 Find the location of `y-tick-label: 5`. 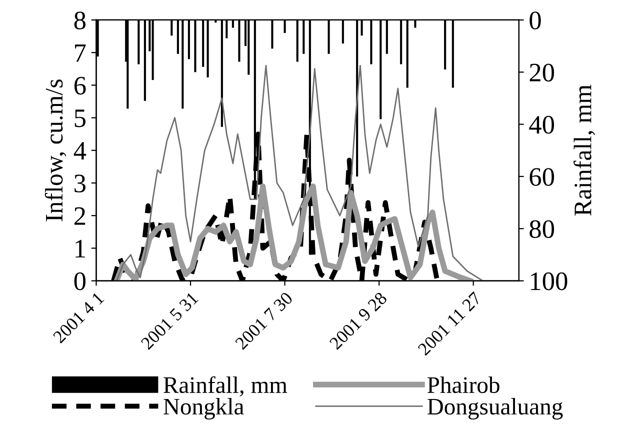

y-tick-label: 5 is located at coordinates (80, 119).